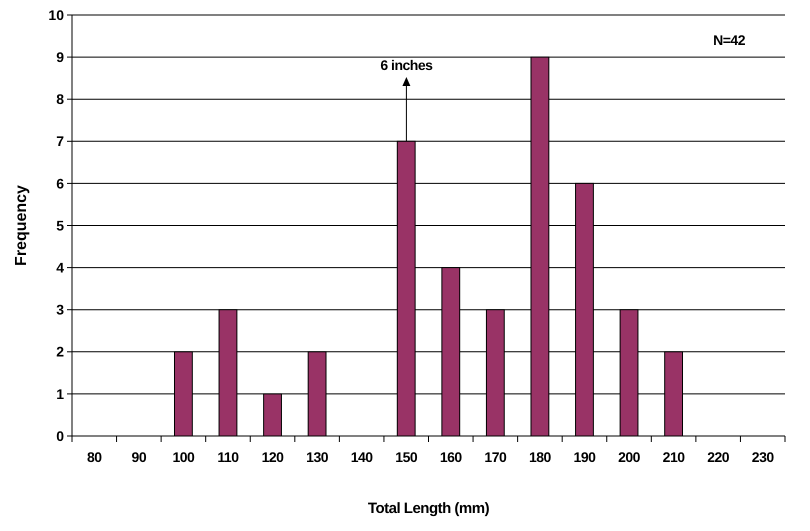 This screenshot has height=531, width=810. What do you see at coordinates (495, 457) in the screenshot?
I see `x-tick-label: 170` at bounding box center [495, 457].